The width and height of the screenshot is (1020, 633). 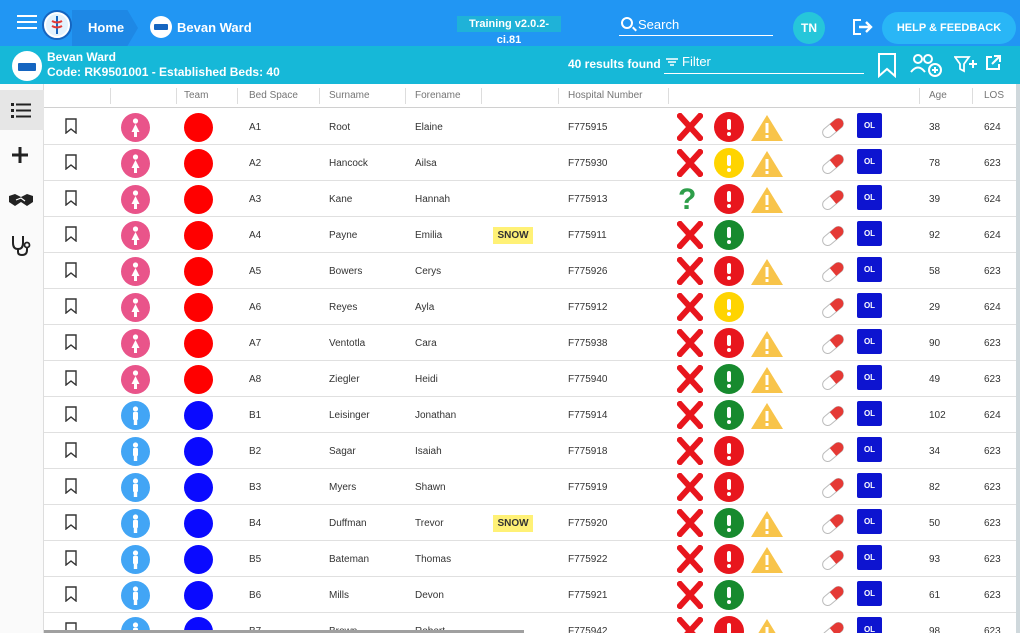 What do you see at coordinates (106, 27) in the screenshot?
I see `breadcrumb-home-label: Home` at bounding box center [106, 27].